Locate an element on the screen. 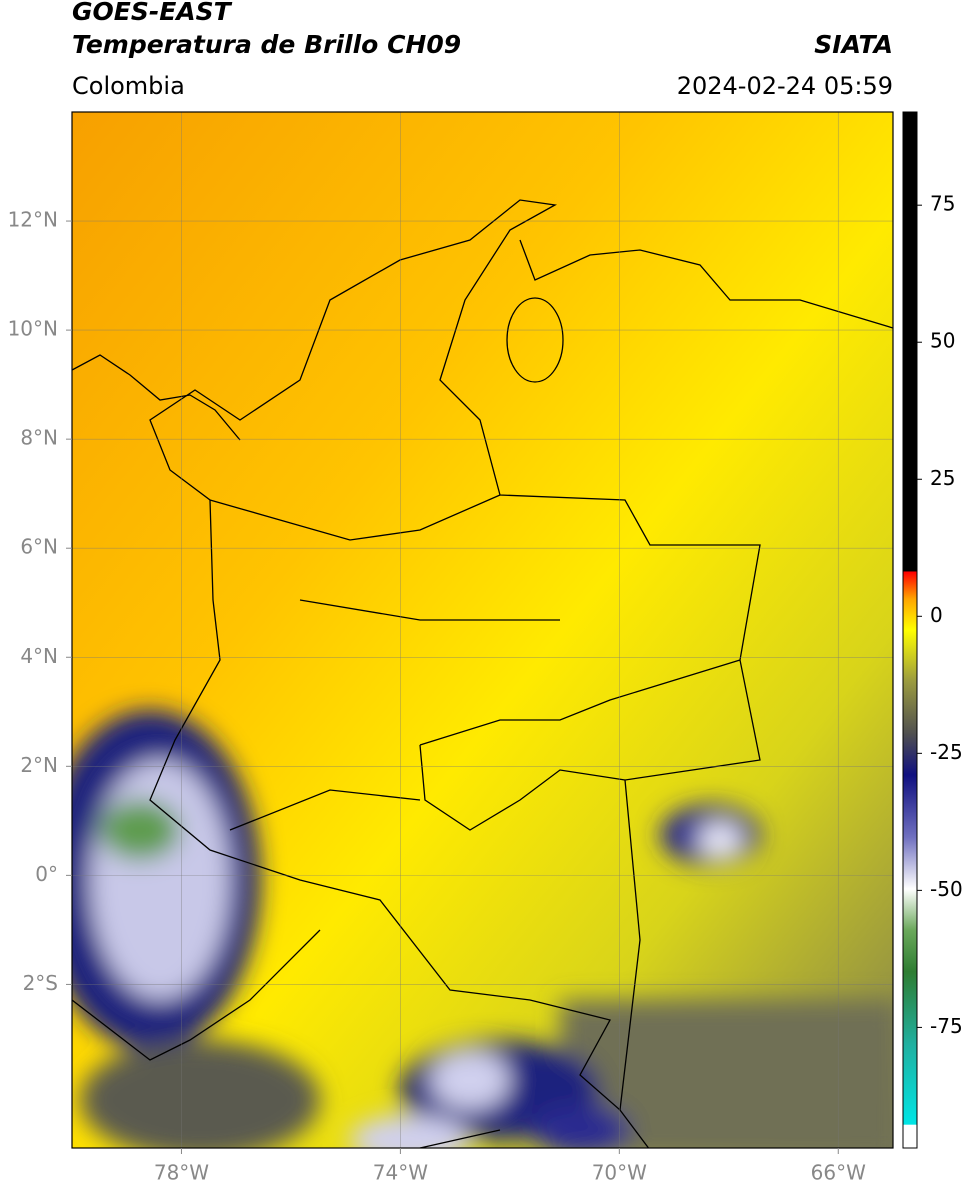 The image size is (966, 1194). colorbar-tick-label: 25 is located at coordinates (942, 478).